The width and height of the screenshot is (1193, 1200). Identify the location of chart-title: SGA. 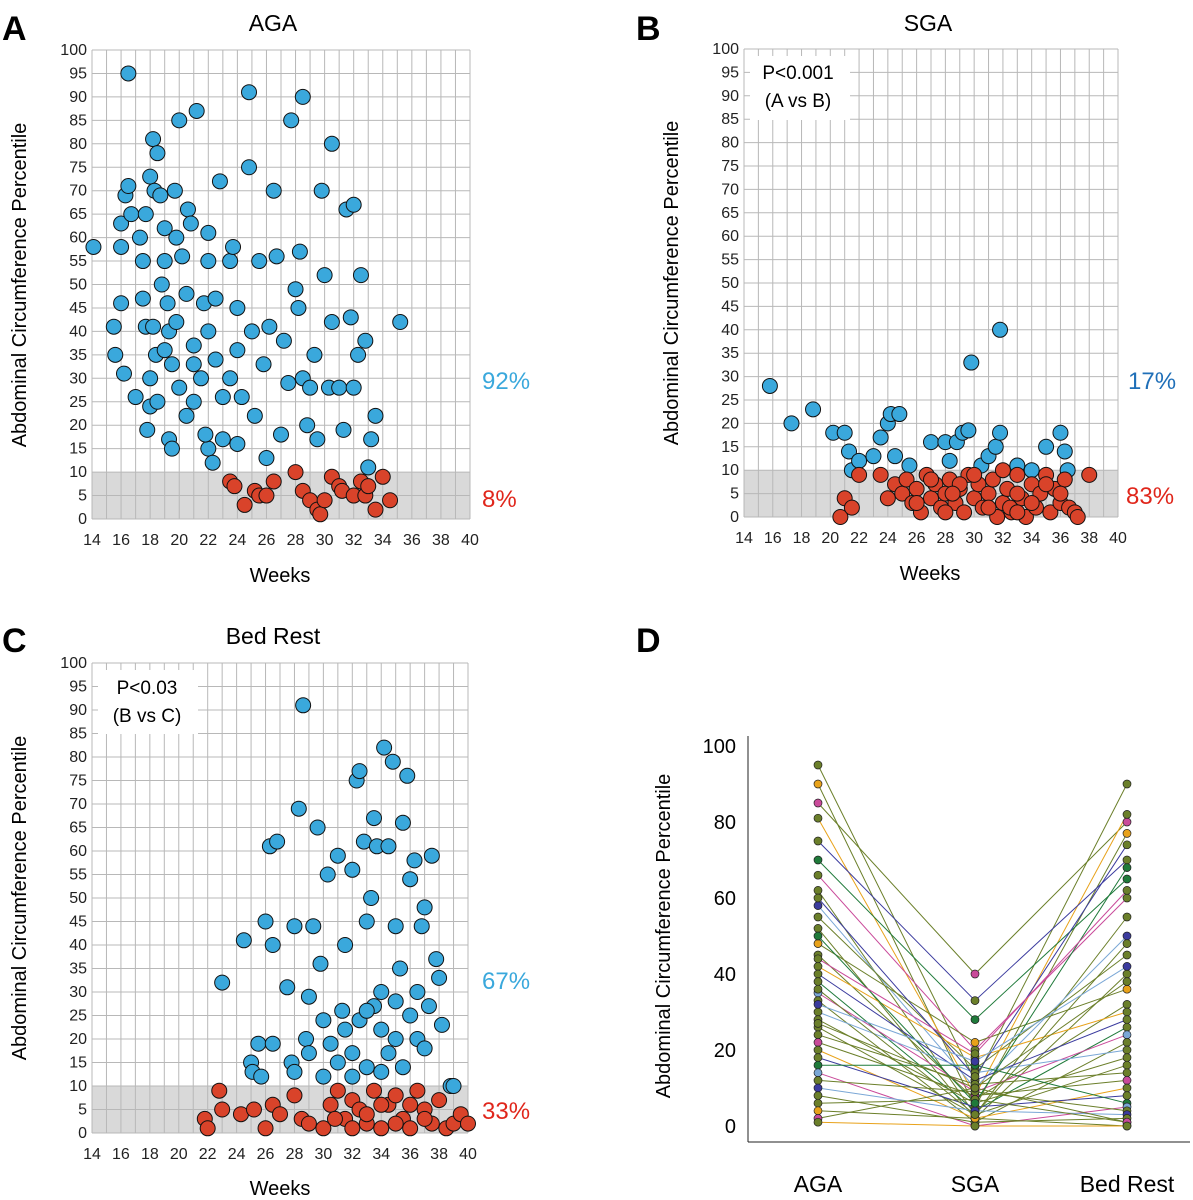
(928, 23).